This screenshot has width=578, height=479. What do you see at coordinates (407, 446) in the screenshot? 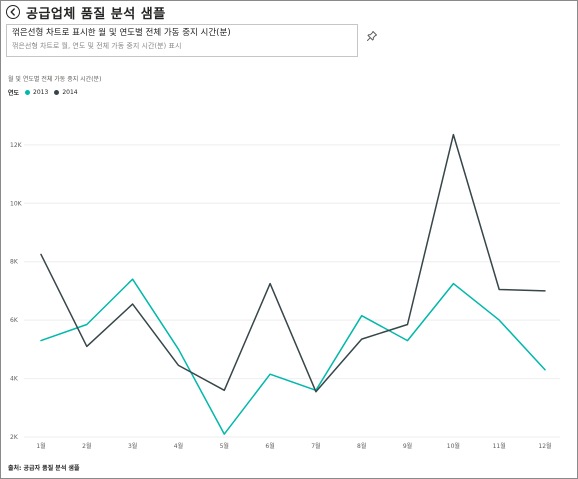
I see `x-tick-label: 9월` at bounding box center [407, 446].